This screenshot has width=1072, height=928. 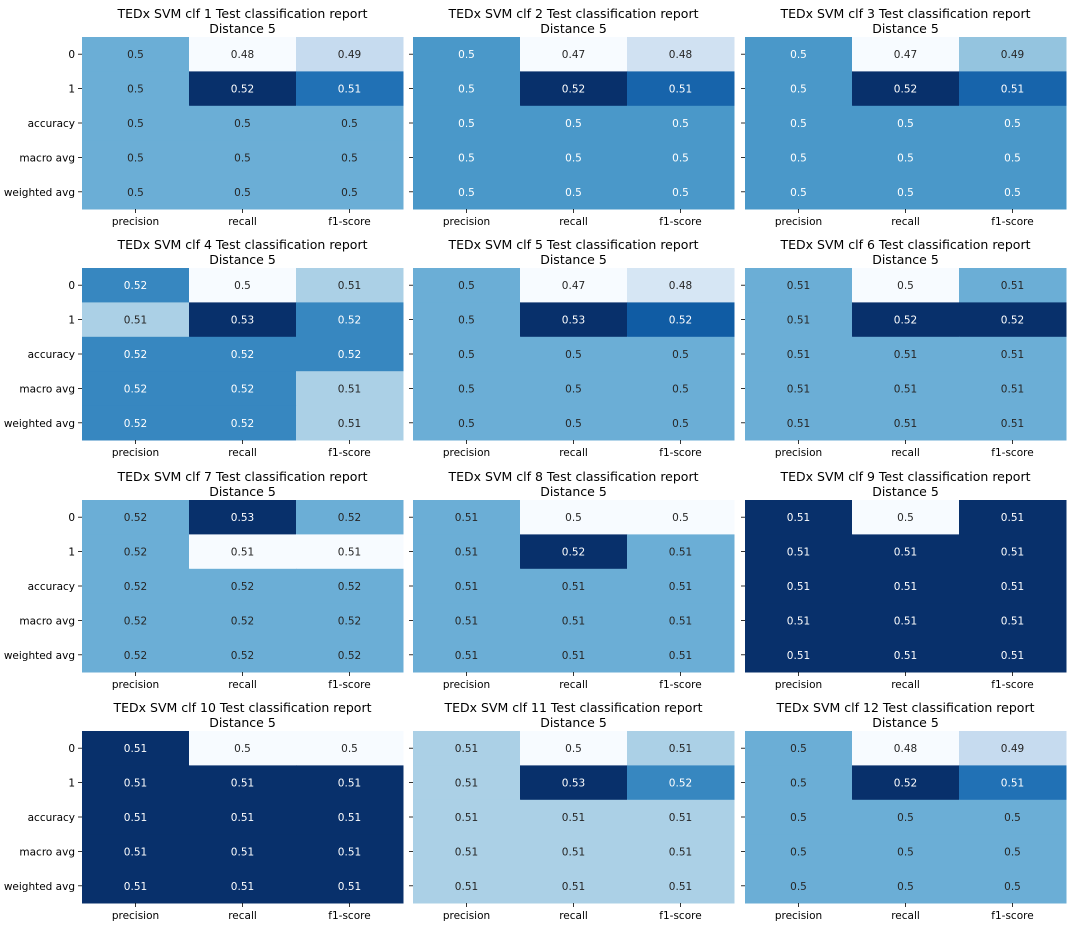 I want to click on x-tick-label: f1-score, so click(x=349, y=916).